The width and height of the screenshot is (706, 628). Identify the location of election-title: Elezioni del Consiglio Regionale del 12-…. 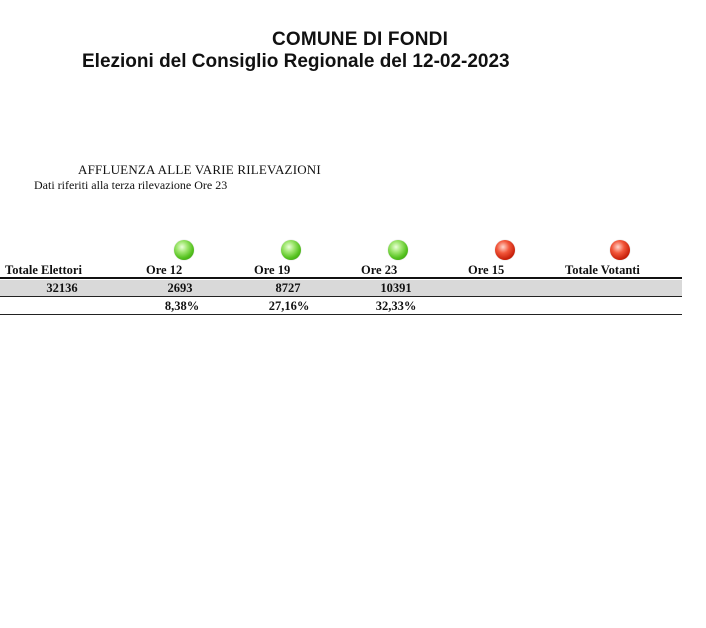
(296, 61).